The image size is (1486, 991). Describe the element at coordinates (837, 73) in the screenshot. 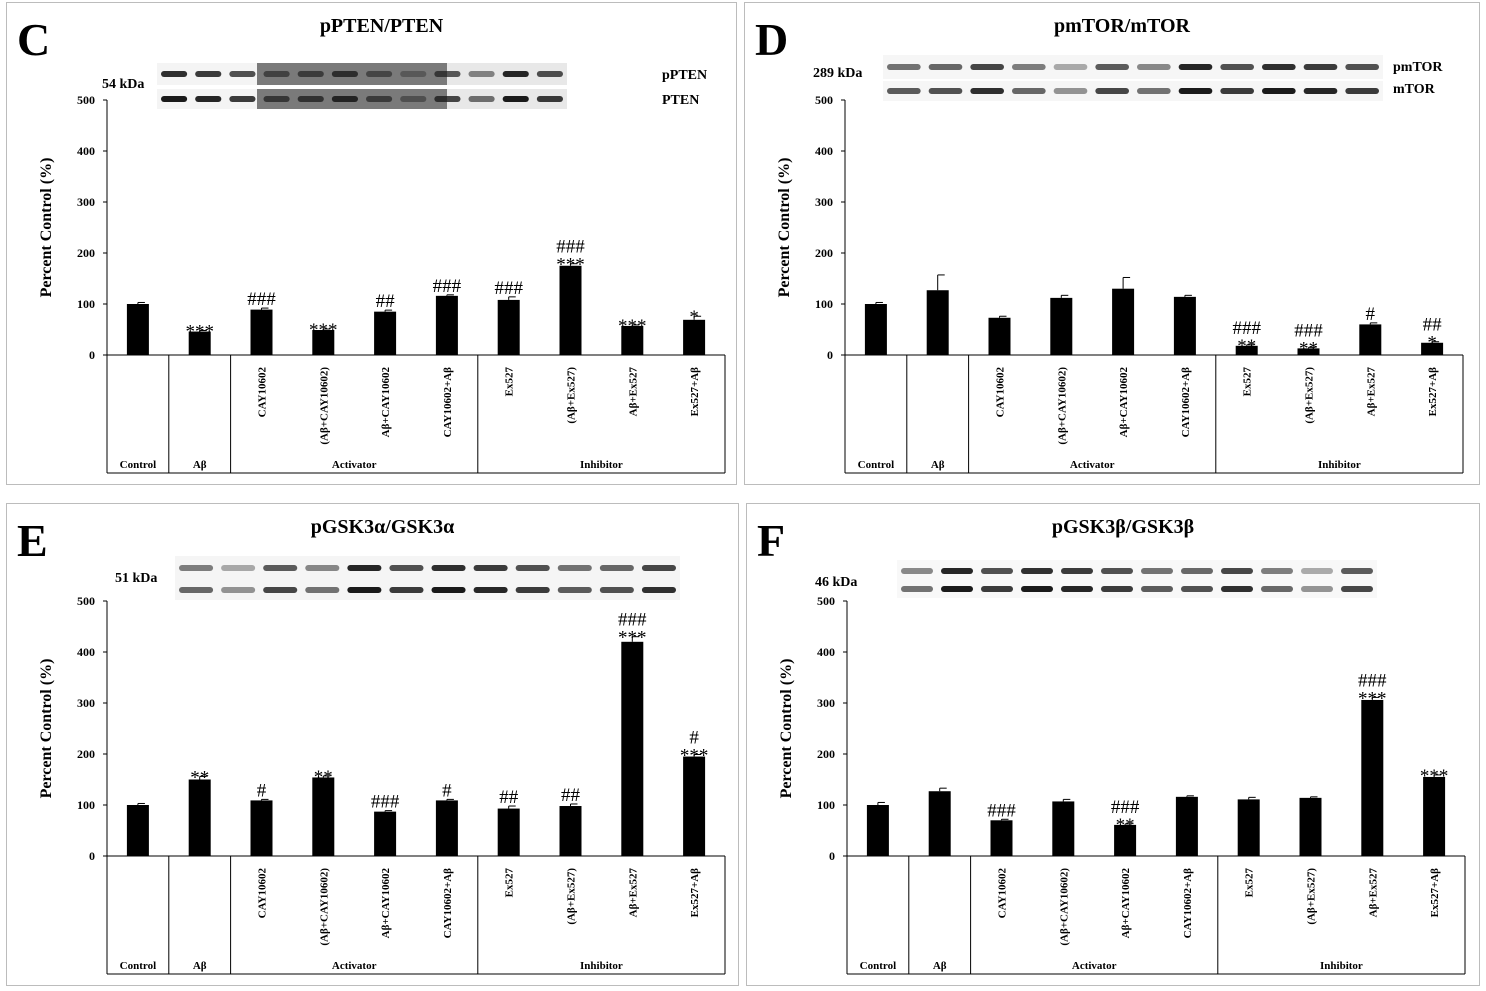

I see `kda-label: 289 kDa` at that location.